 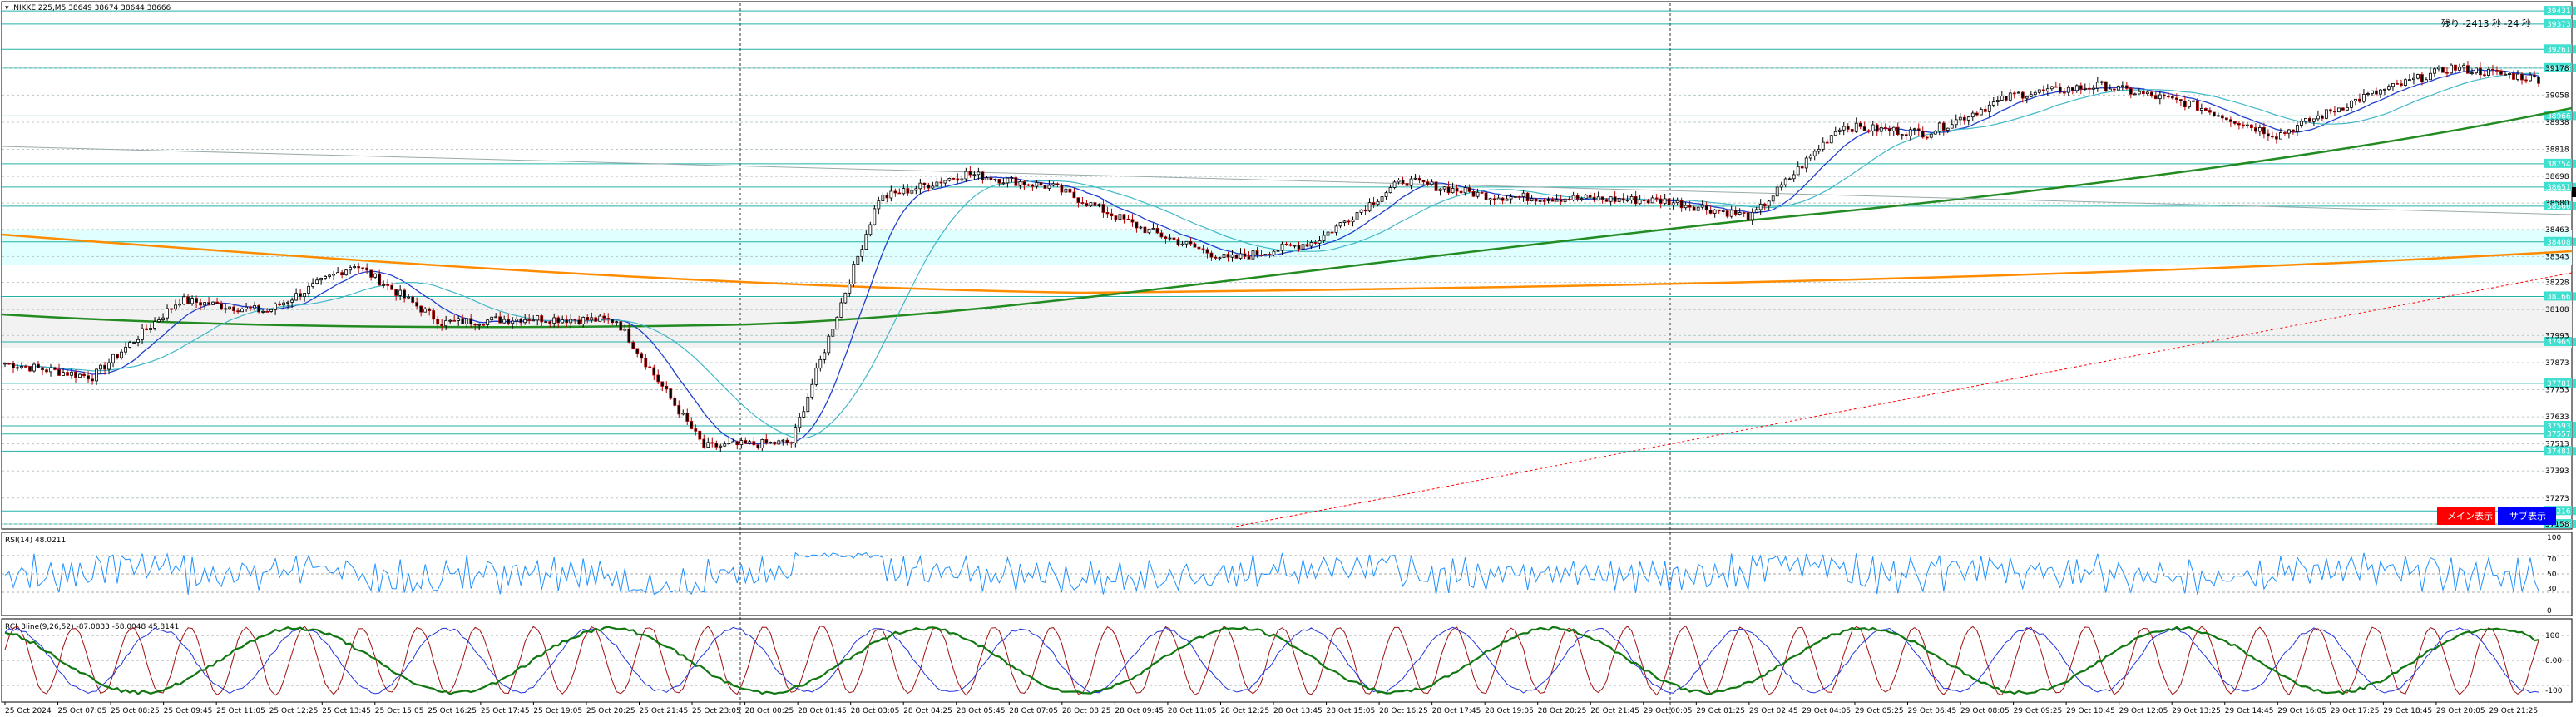 I want to click on sub-view-label: サブ表示, so click(x=2527, y=516).